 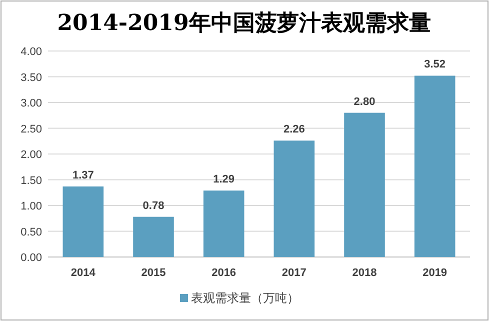 I want to click on y-tick-label: 2.00, so click(x=31, y=155).